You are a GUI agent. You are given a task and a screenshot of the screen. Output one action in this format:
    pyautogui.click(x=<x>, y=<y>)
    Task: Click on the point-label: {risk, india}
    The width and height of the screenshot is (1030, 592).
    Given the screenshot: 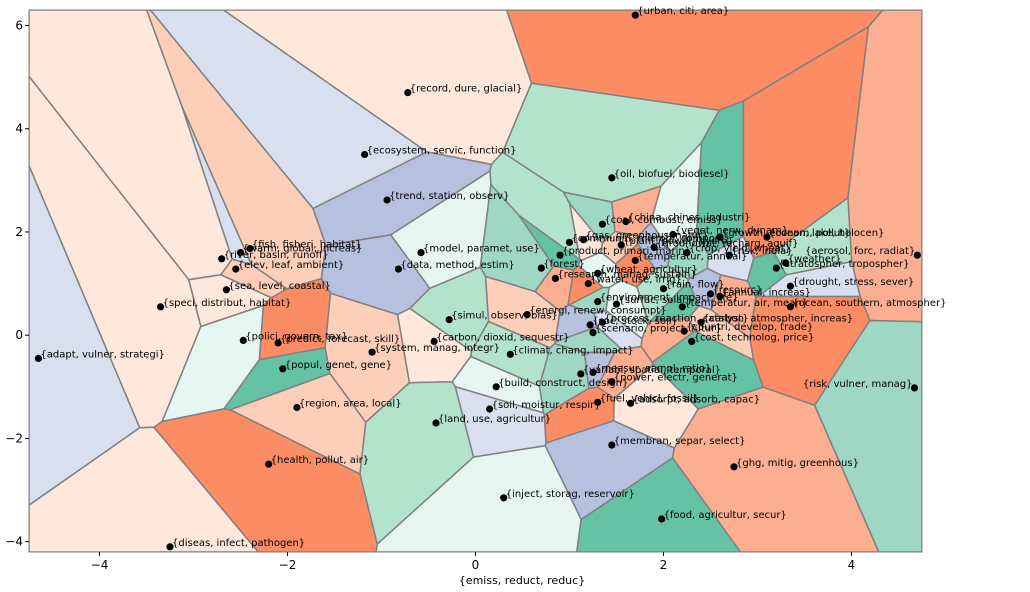 What is the action you would take?
    pyautogui.click(x=761, y=251)
    